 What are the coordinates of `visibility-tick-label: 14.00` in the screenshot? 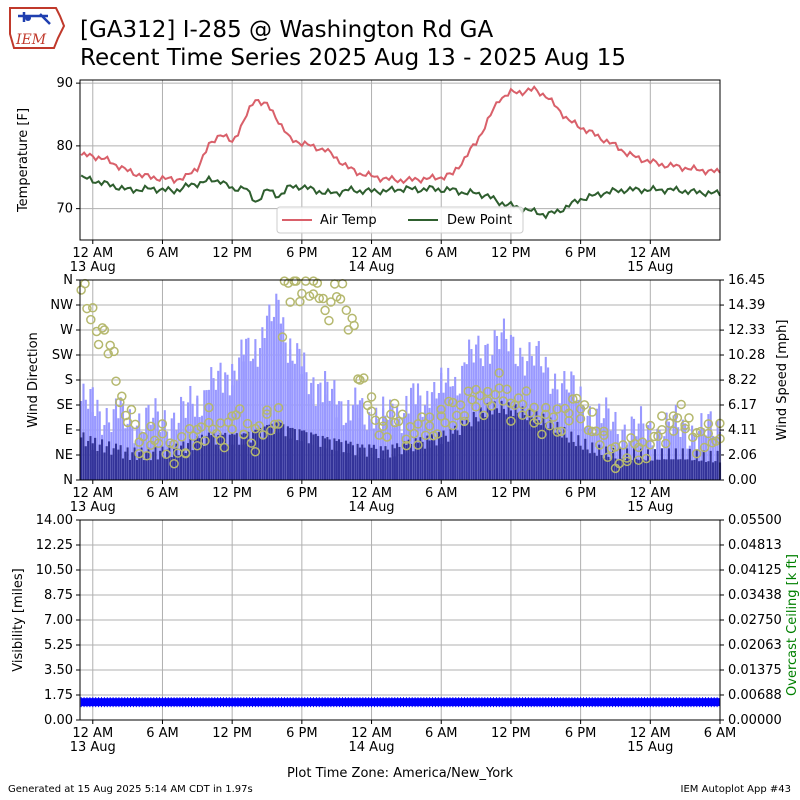 It's located at (54, 520).